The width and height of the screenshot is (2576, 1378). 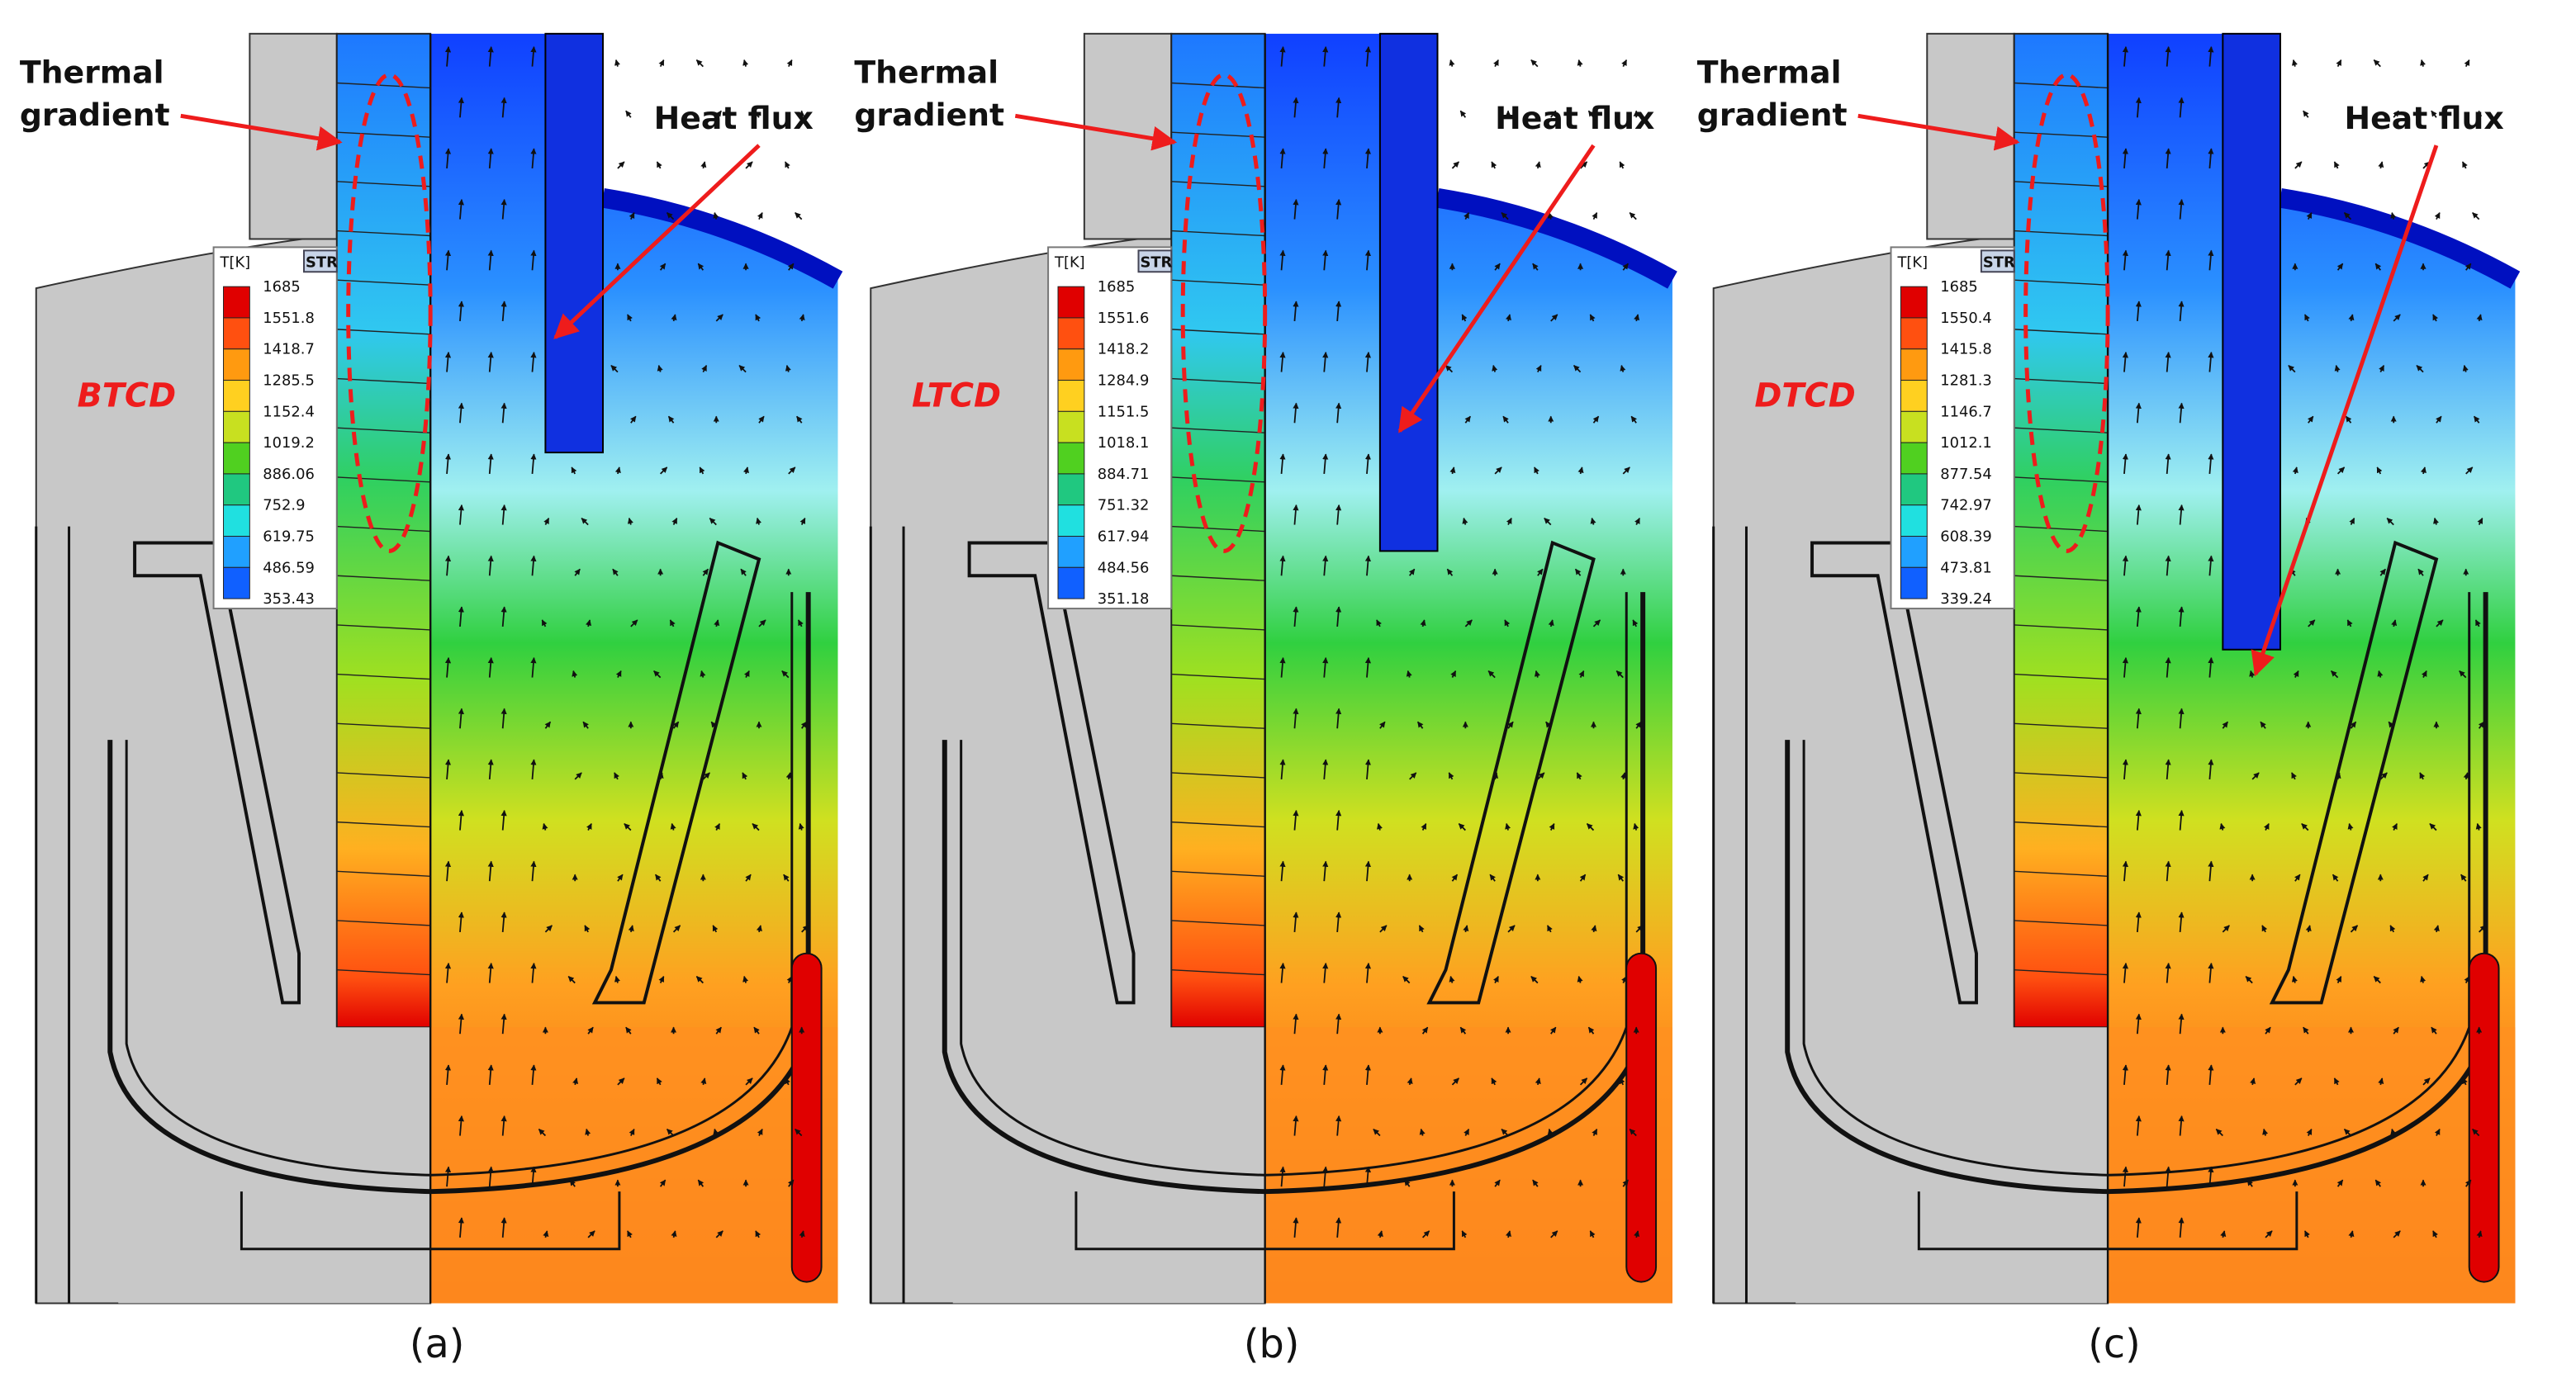 I want to click on legend-title: T[K], so click(x=235, y=262).